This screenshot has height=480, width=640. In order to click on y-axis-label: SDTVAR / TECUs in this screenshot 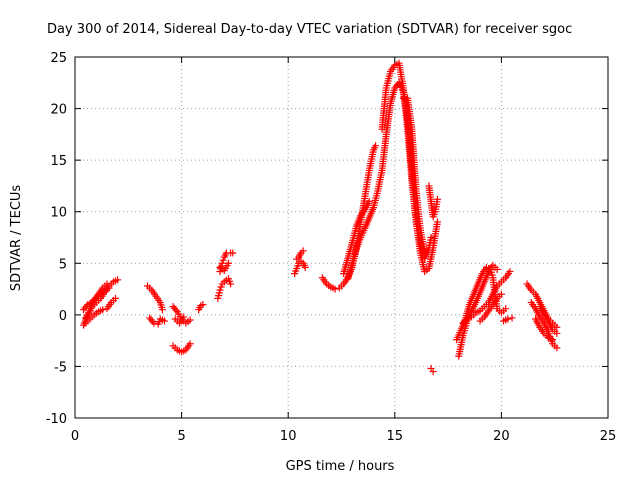, I will do `click(16, 238)`.